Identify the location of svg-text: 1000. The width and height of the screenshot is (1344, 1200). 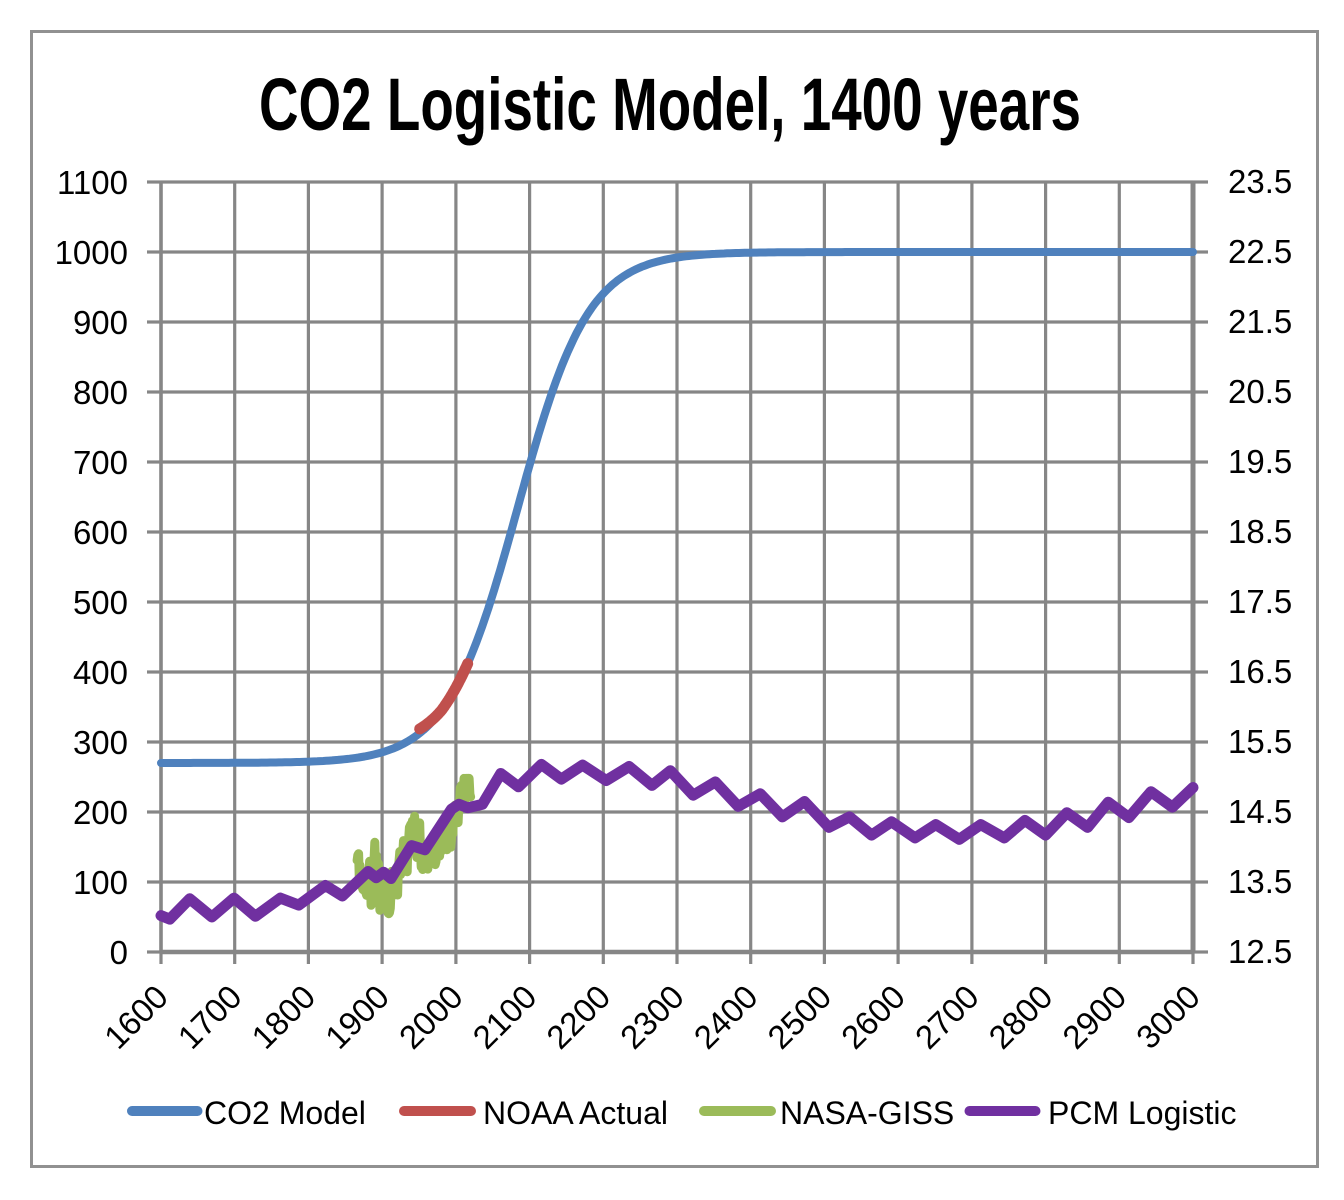
(91, 252).